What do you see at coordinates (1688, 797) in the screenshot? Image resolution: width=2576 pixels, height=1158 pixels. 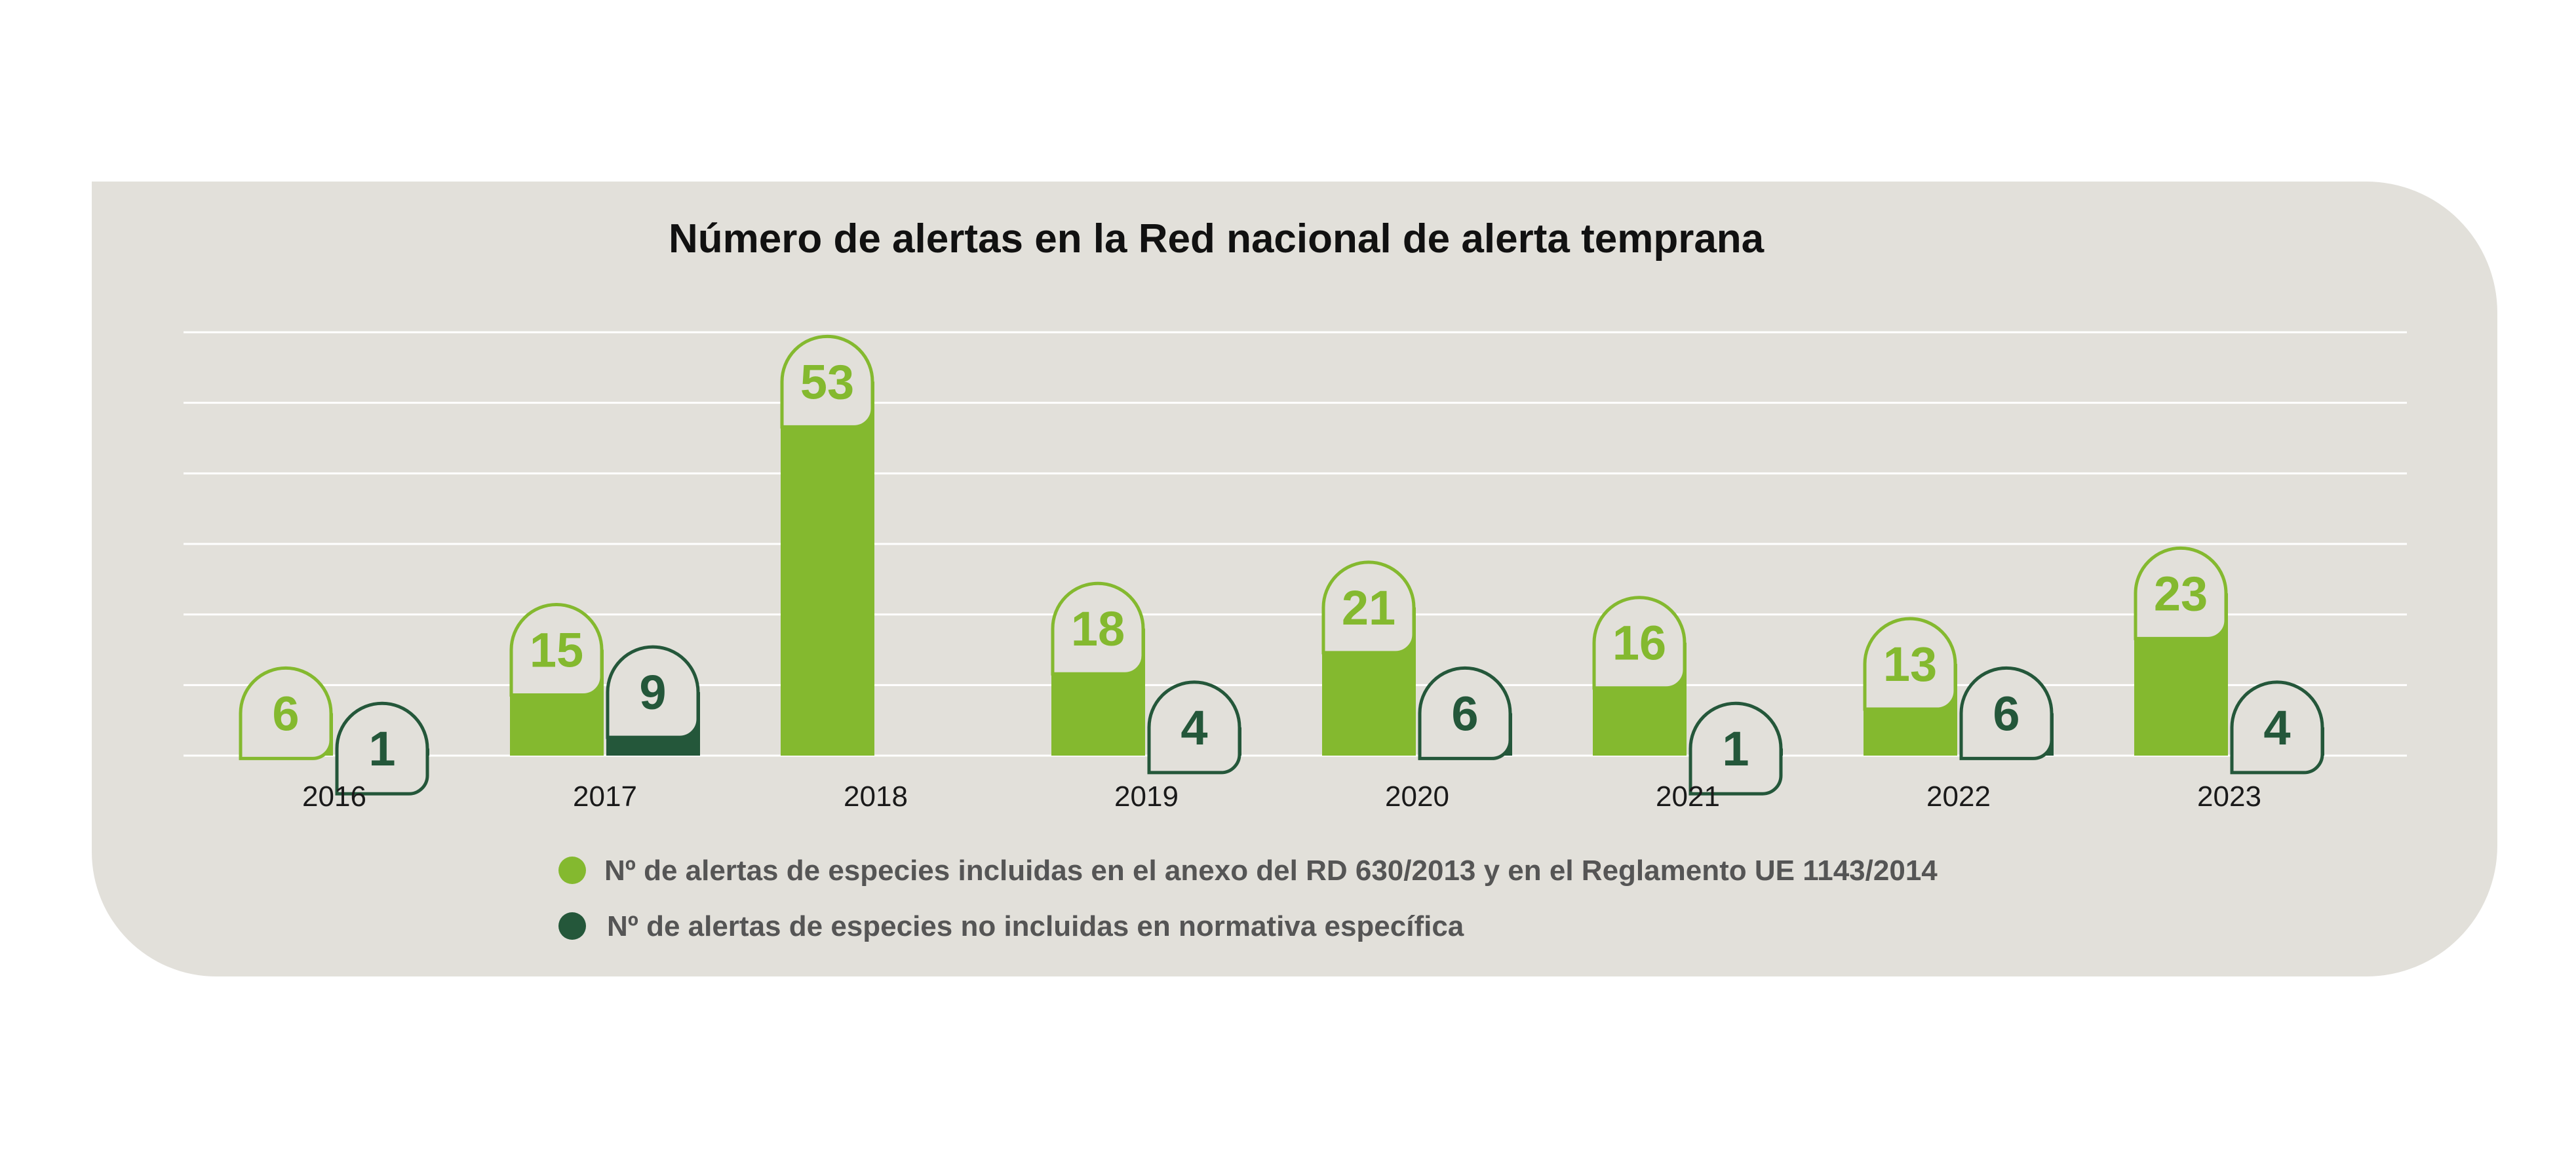 I see `x-tick-label: 2021` at bounding box center [1688, 797].